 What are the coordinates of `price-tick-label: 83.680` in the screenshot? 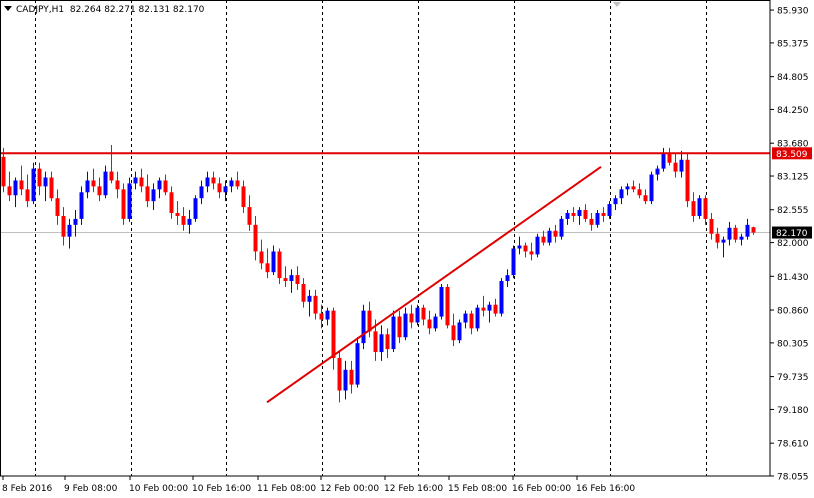 It's located at (793, 145).